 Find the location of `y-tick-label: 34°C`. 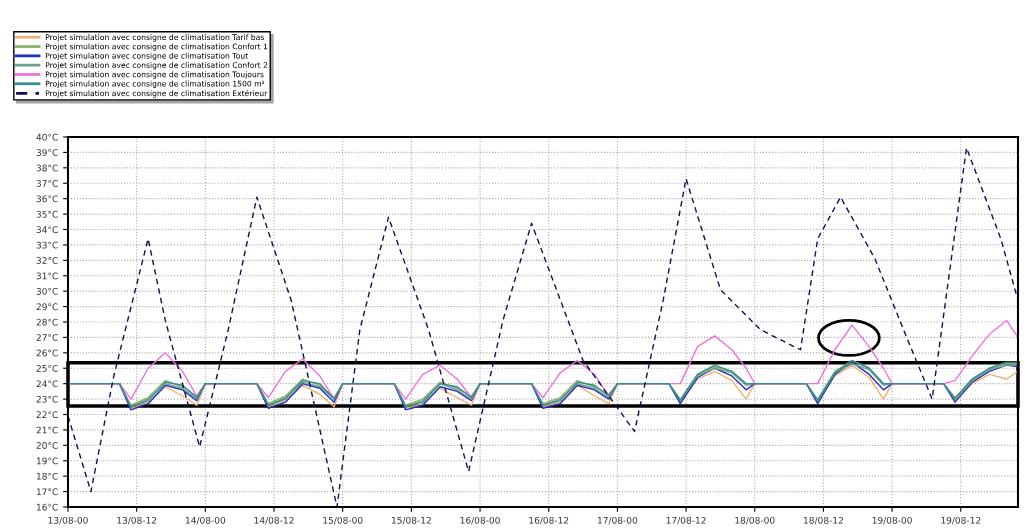

y-tick-label: 34°C is located at coordinates (47, 230).